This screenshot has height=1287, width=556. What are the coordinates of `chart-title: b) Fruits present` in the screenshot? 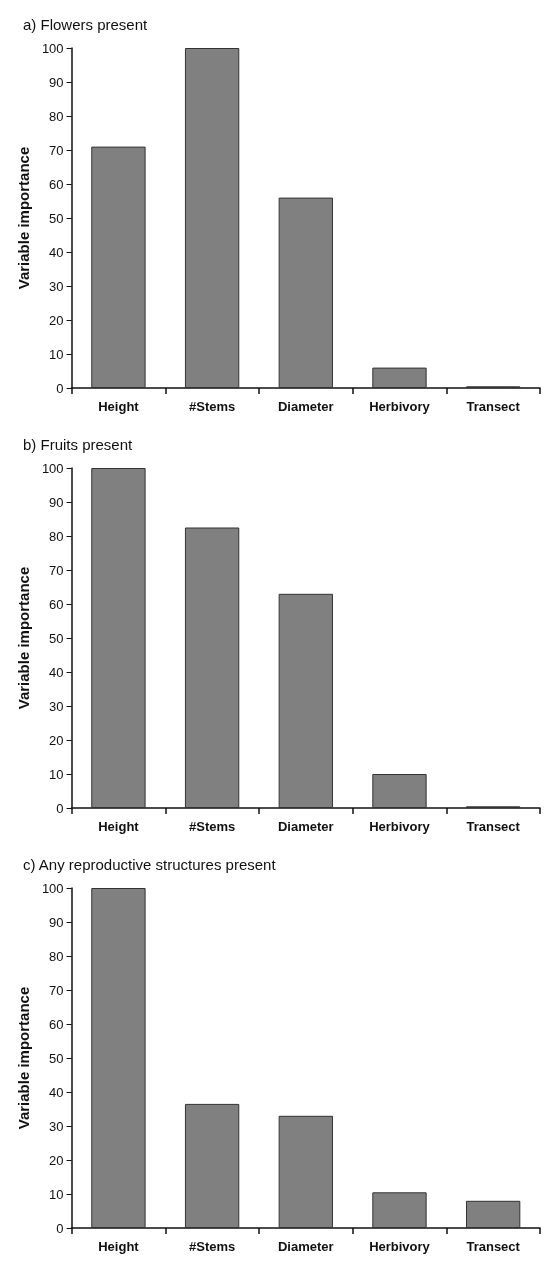 It's located at (78, 444).